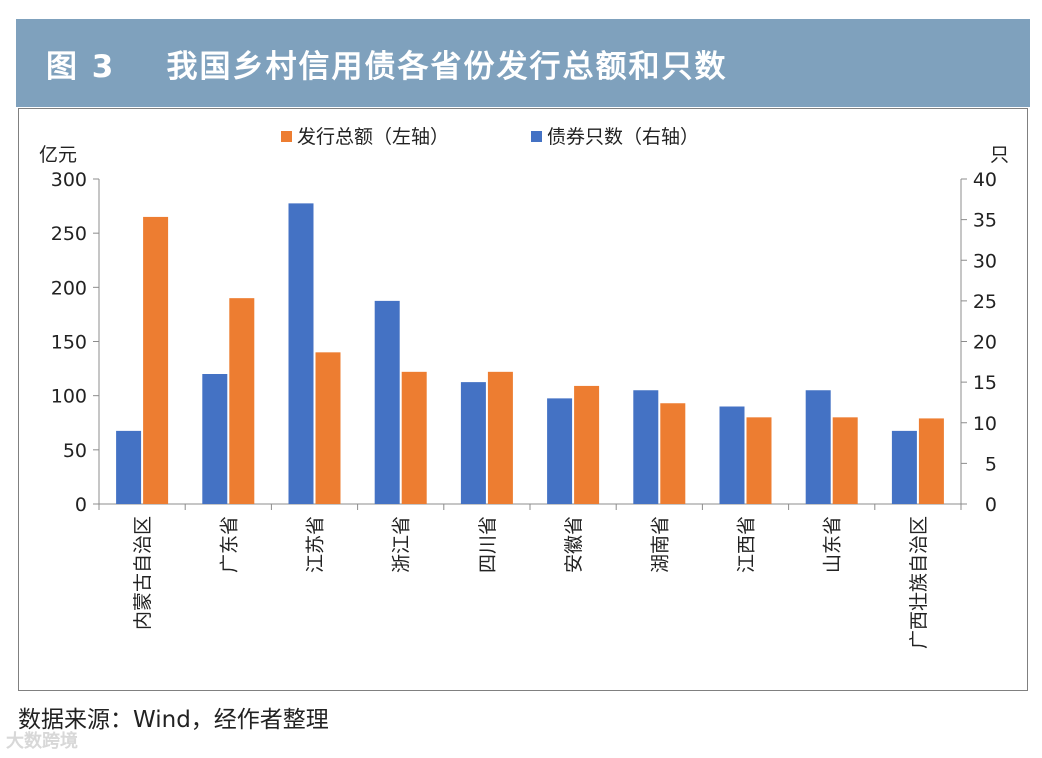  I want to click on y-tick-label-left: 100, so click(69, 397).